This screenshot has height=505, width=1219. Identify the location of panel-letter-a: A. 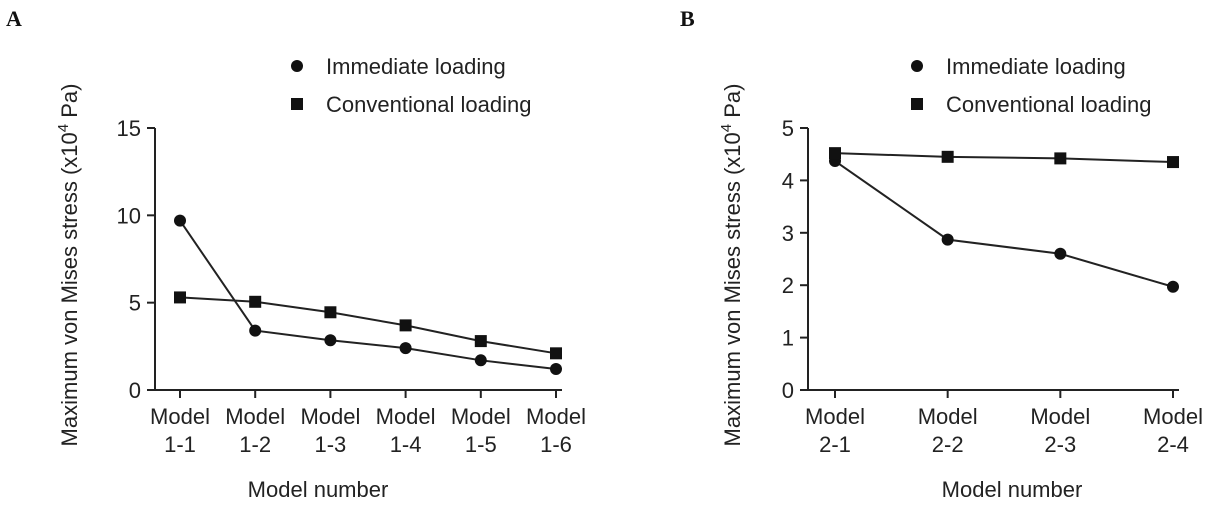
(14, 18).